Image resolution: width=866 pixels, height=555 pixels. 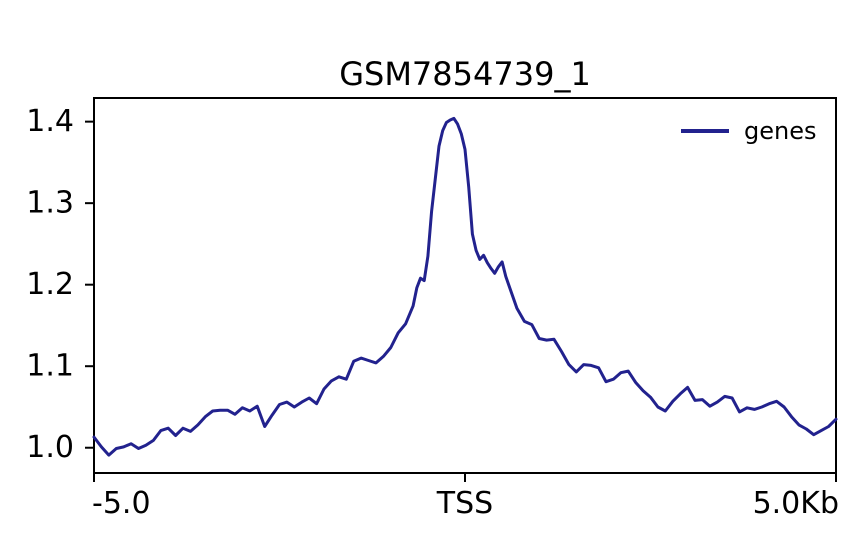 I want to click on y-tick-label: 1.2, so click(x=50, y=284).